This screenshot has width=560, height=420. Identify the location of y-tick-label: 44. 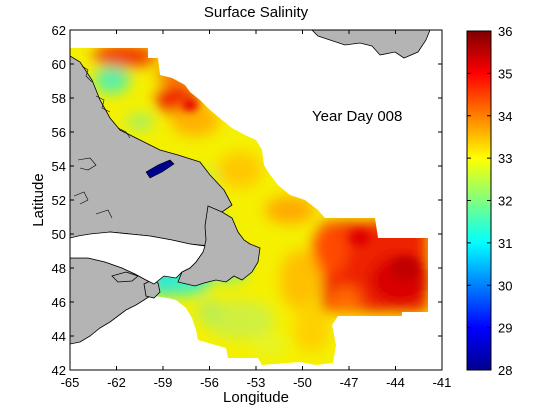
(59, 336).